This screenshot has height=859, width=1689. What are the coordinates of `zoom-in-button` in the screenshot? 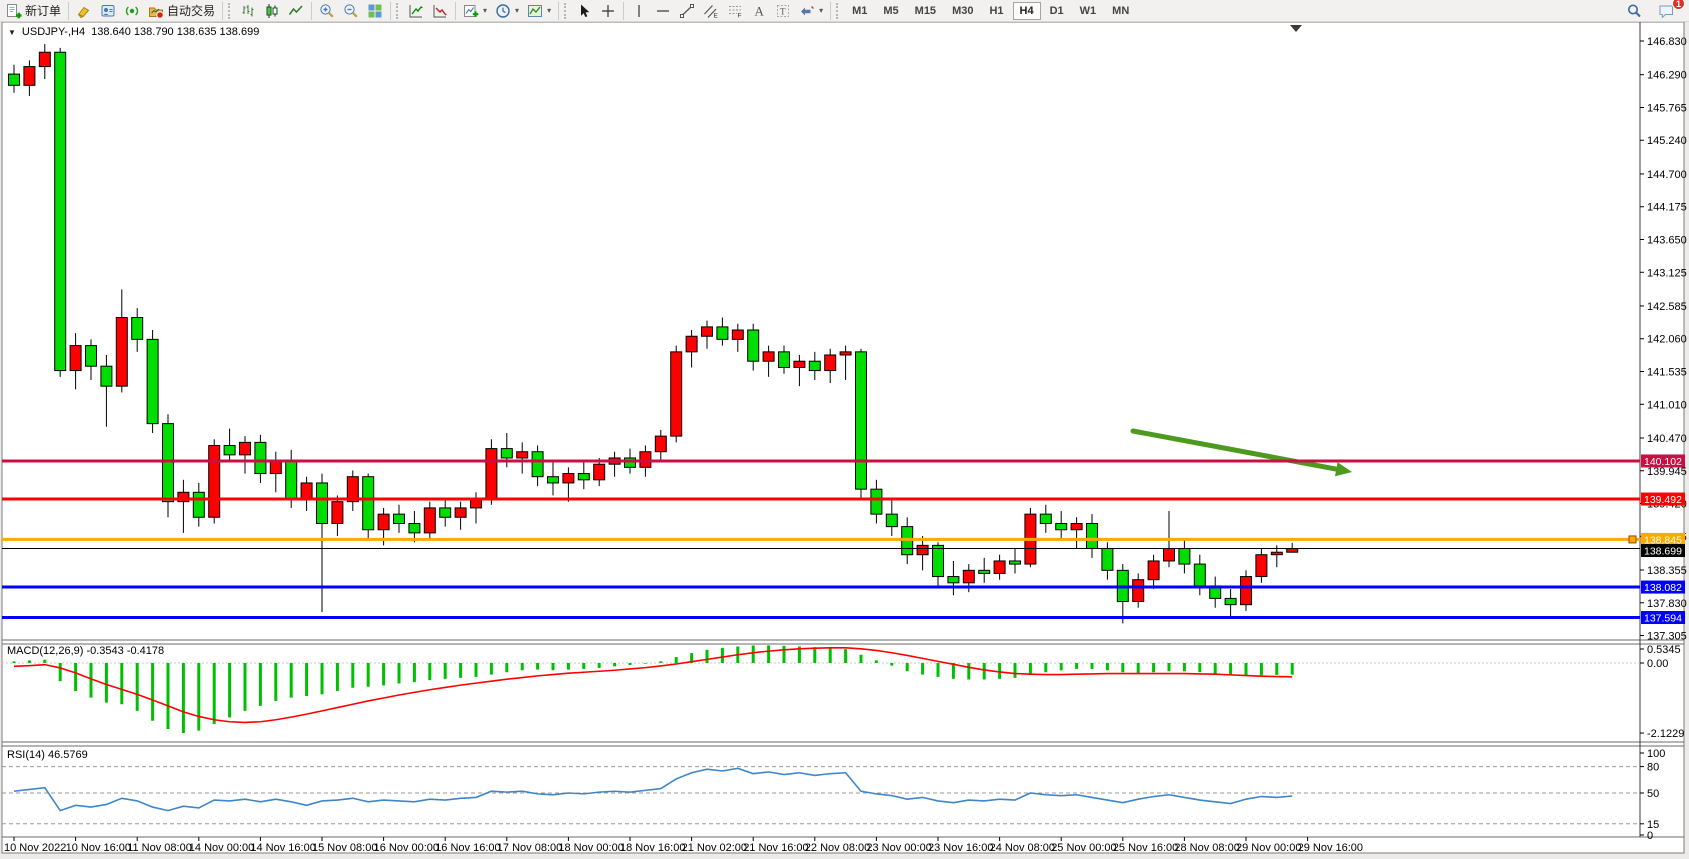 It's located at (327, 11).